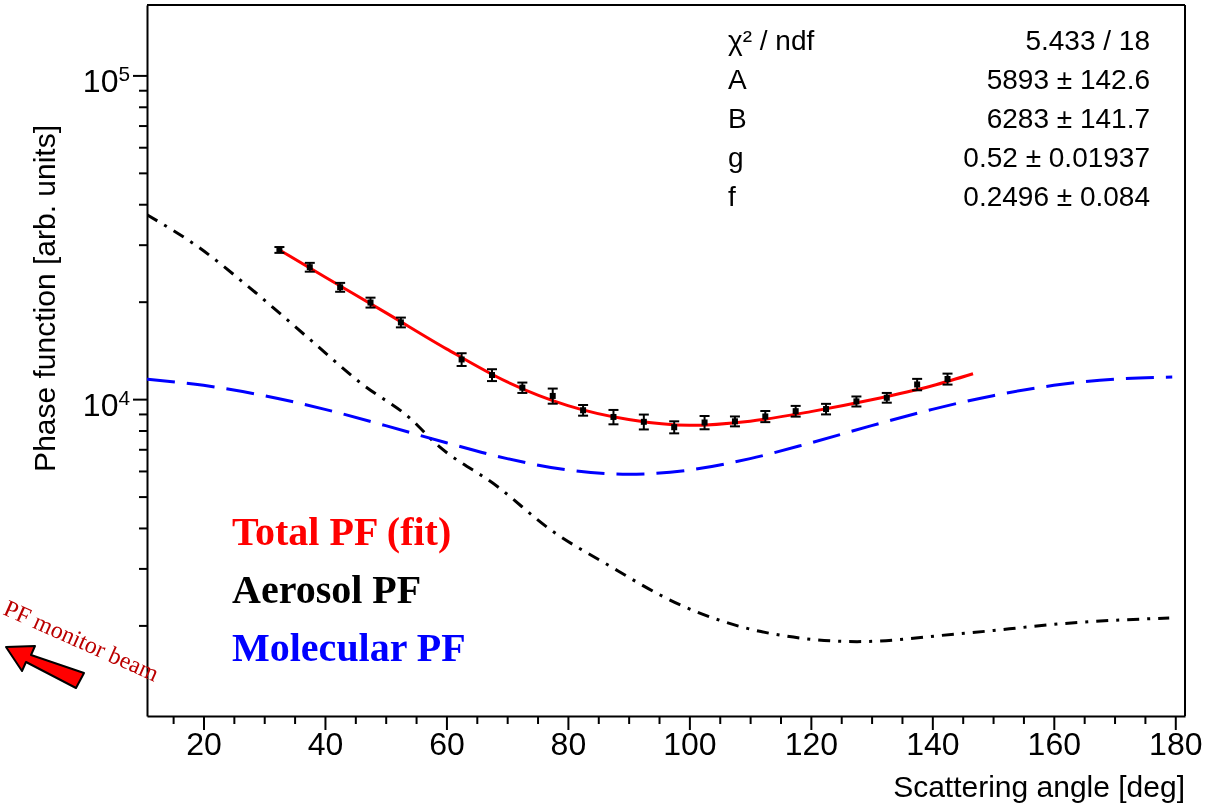 The height and width of the screenshot is (805, 1228). What do you see at coordinates (447, 743) in the screenshot?
I see `x-tick-label: 60` at bounding box center [447, 743].